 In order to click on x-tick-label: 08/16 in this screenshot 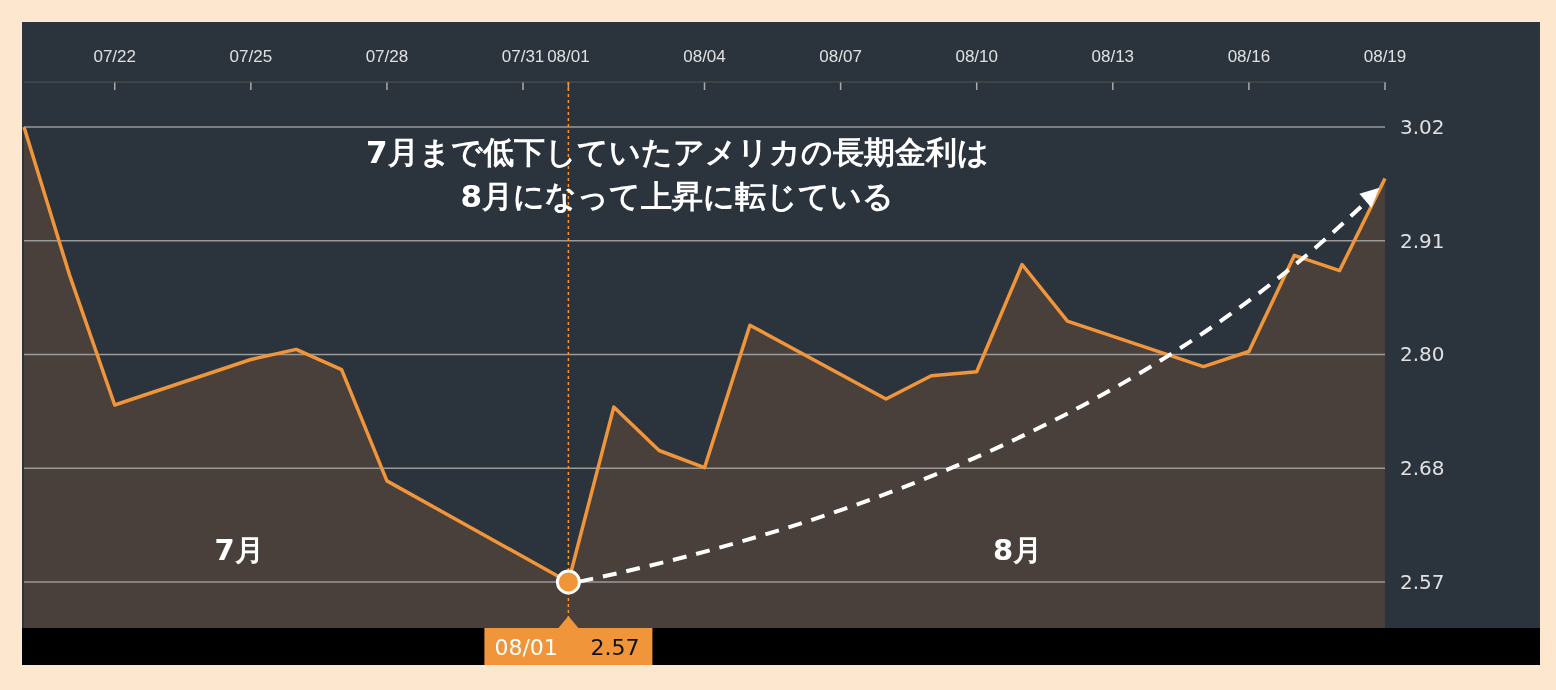, I will do `click(1249, 56)`.